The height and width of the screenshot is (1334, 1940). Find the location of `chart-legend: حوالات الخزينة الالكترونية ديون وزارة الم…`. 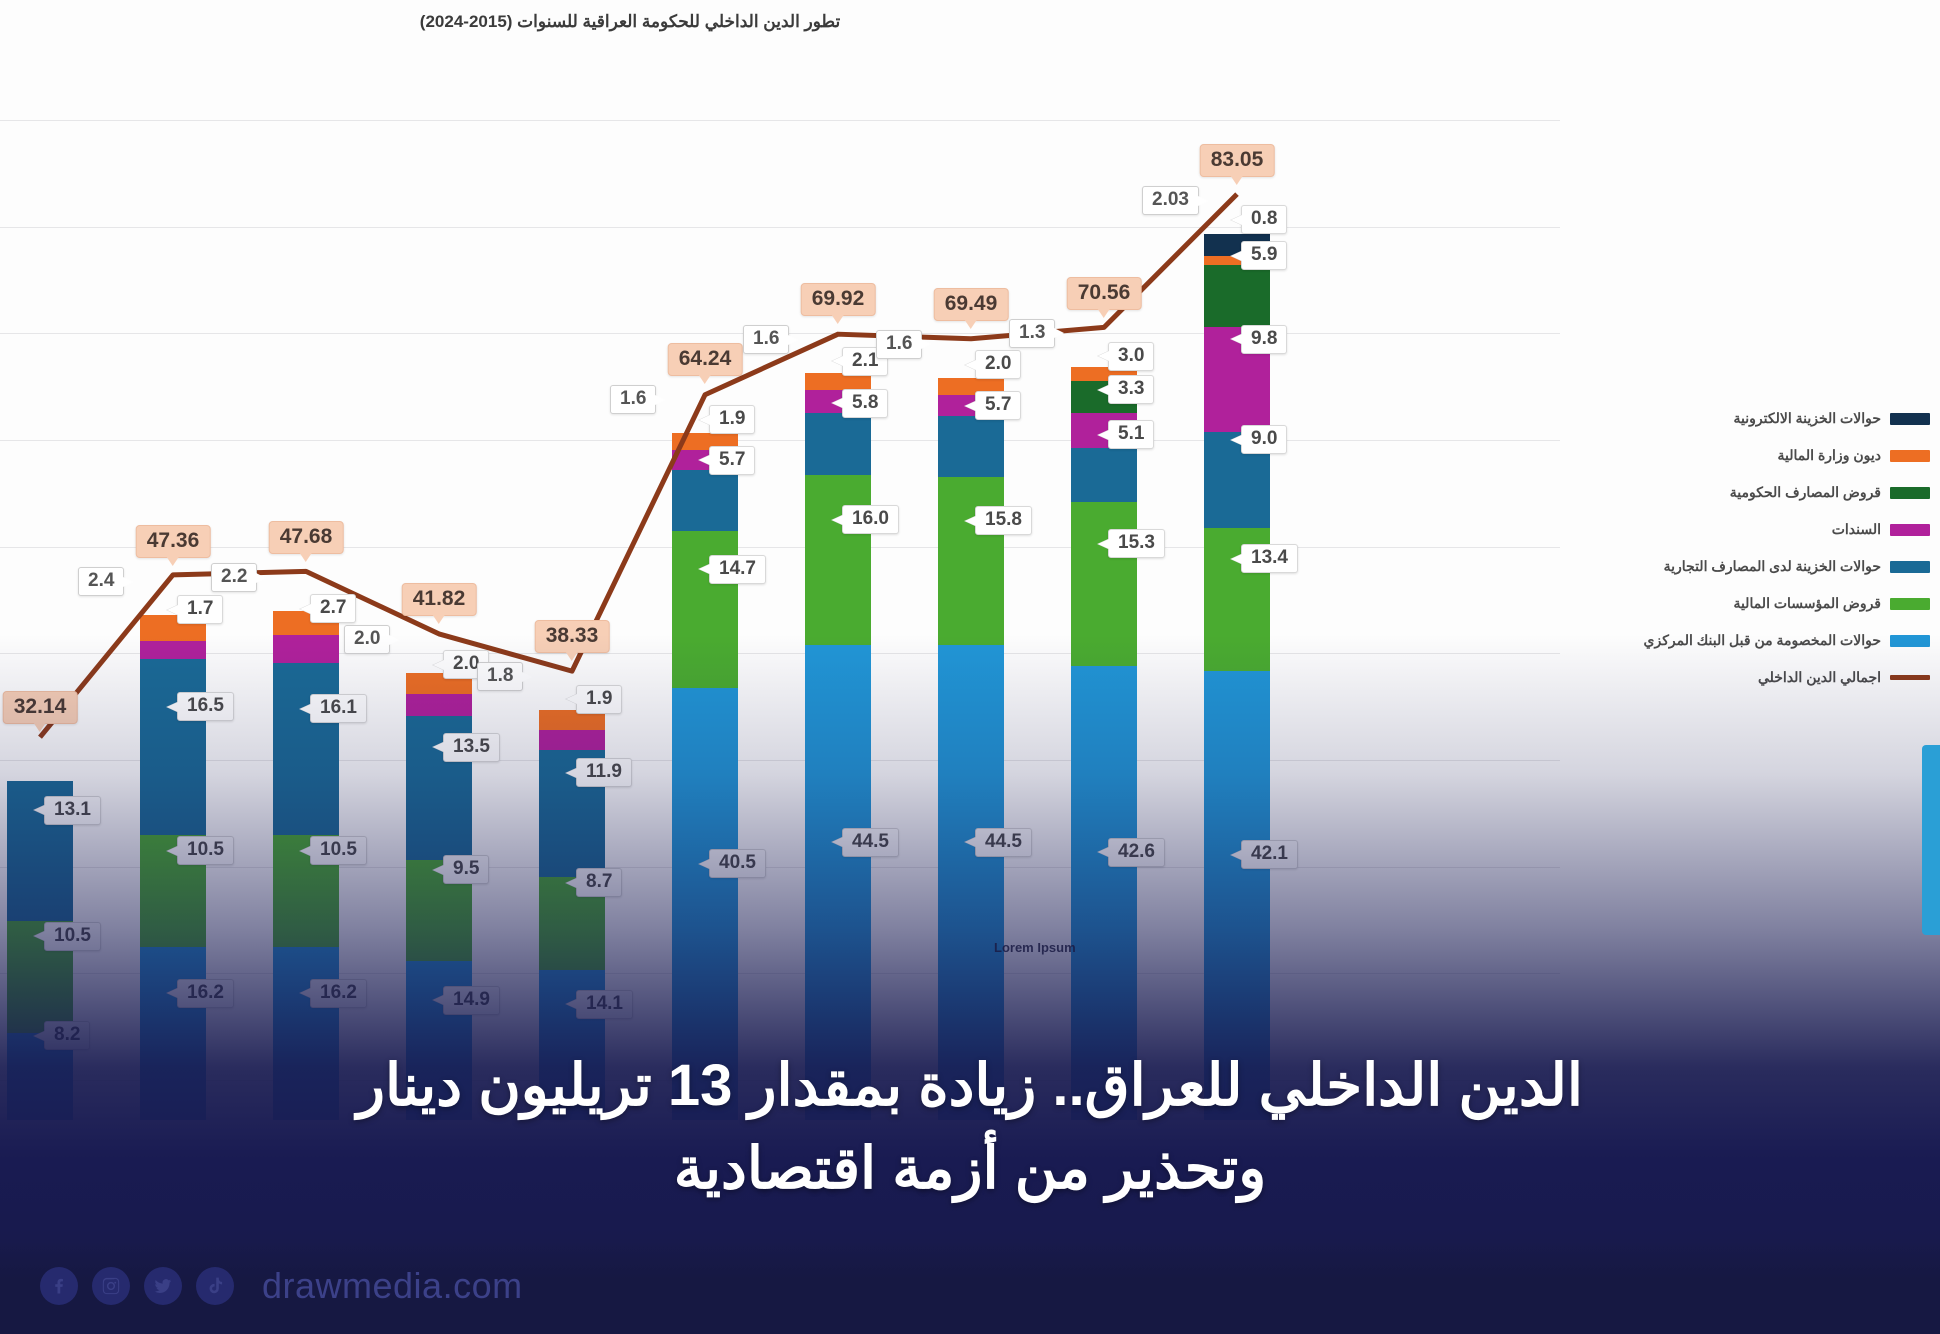

chart-legend: حوالات الخزينة الالكترونية ديون وزارة الم… is located at coordinates (1765, 548).